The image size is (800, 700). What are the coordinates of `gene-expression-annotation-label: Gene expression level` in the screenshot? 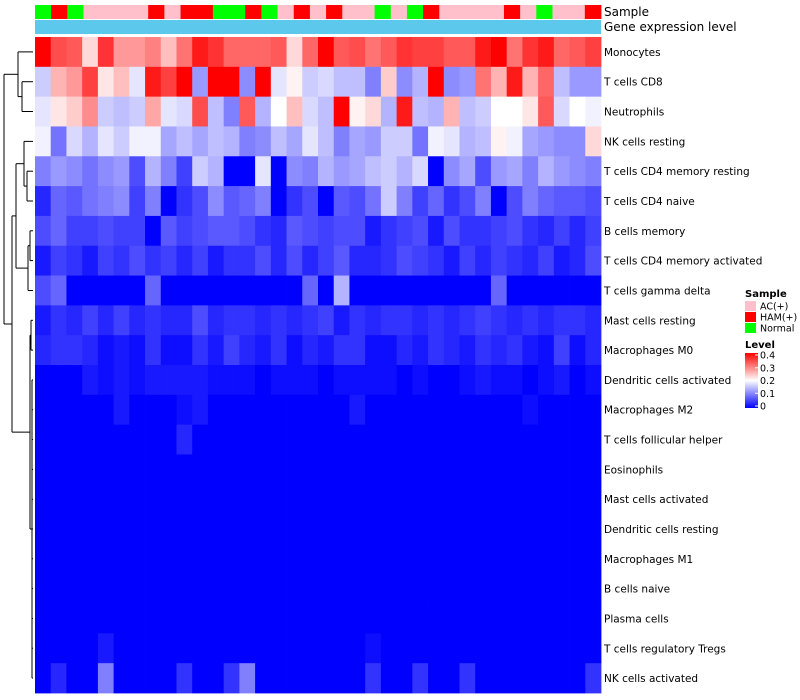 It's located at (670, 27).